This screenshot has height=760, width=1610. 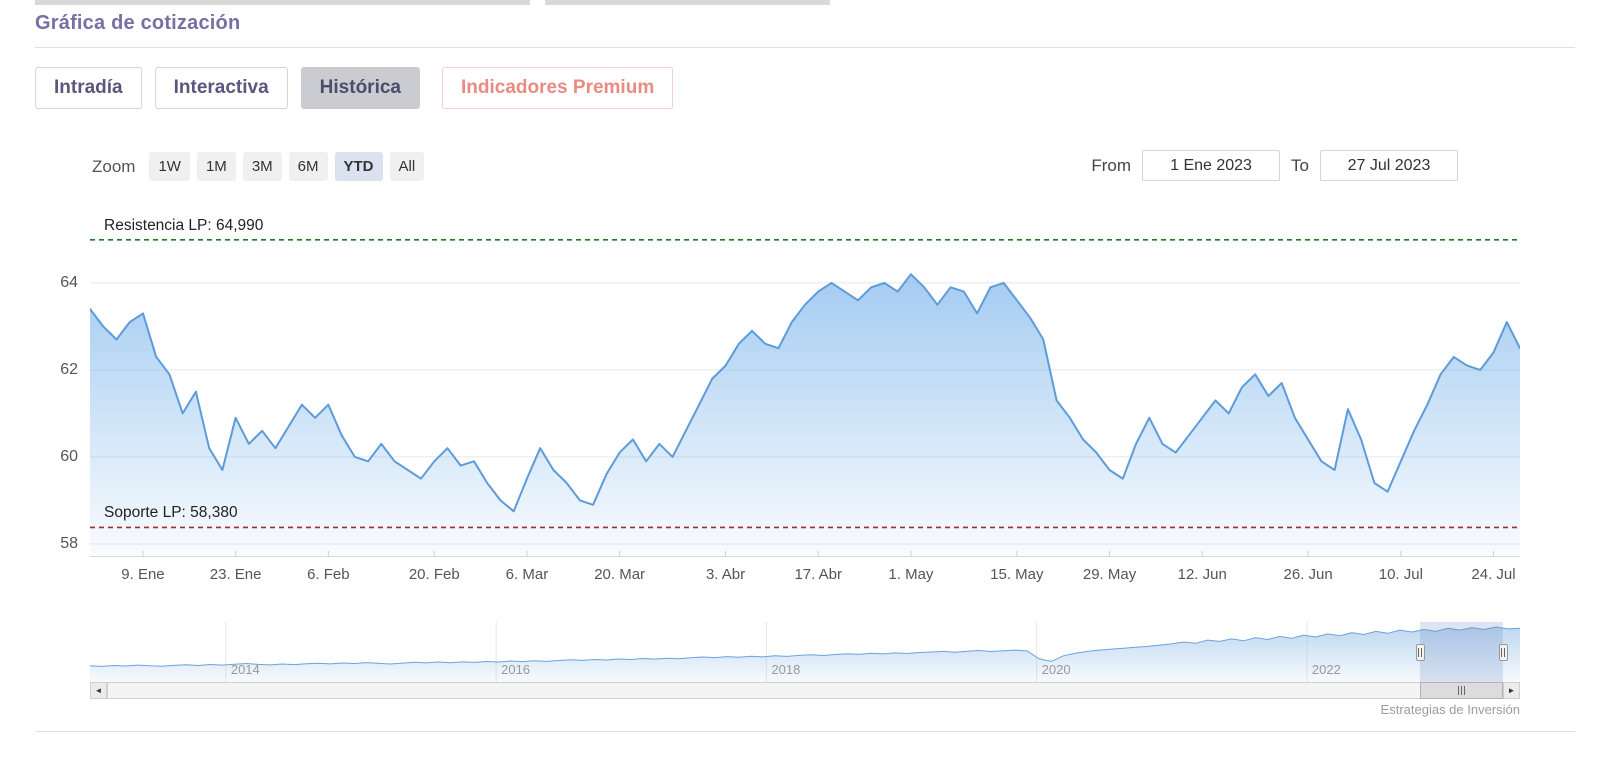 What do you see at coordinates (169, 166) in the screenshot?
I see `zoom-1w-button: 1W` at bounding box center [169, 166].